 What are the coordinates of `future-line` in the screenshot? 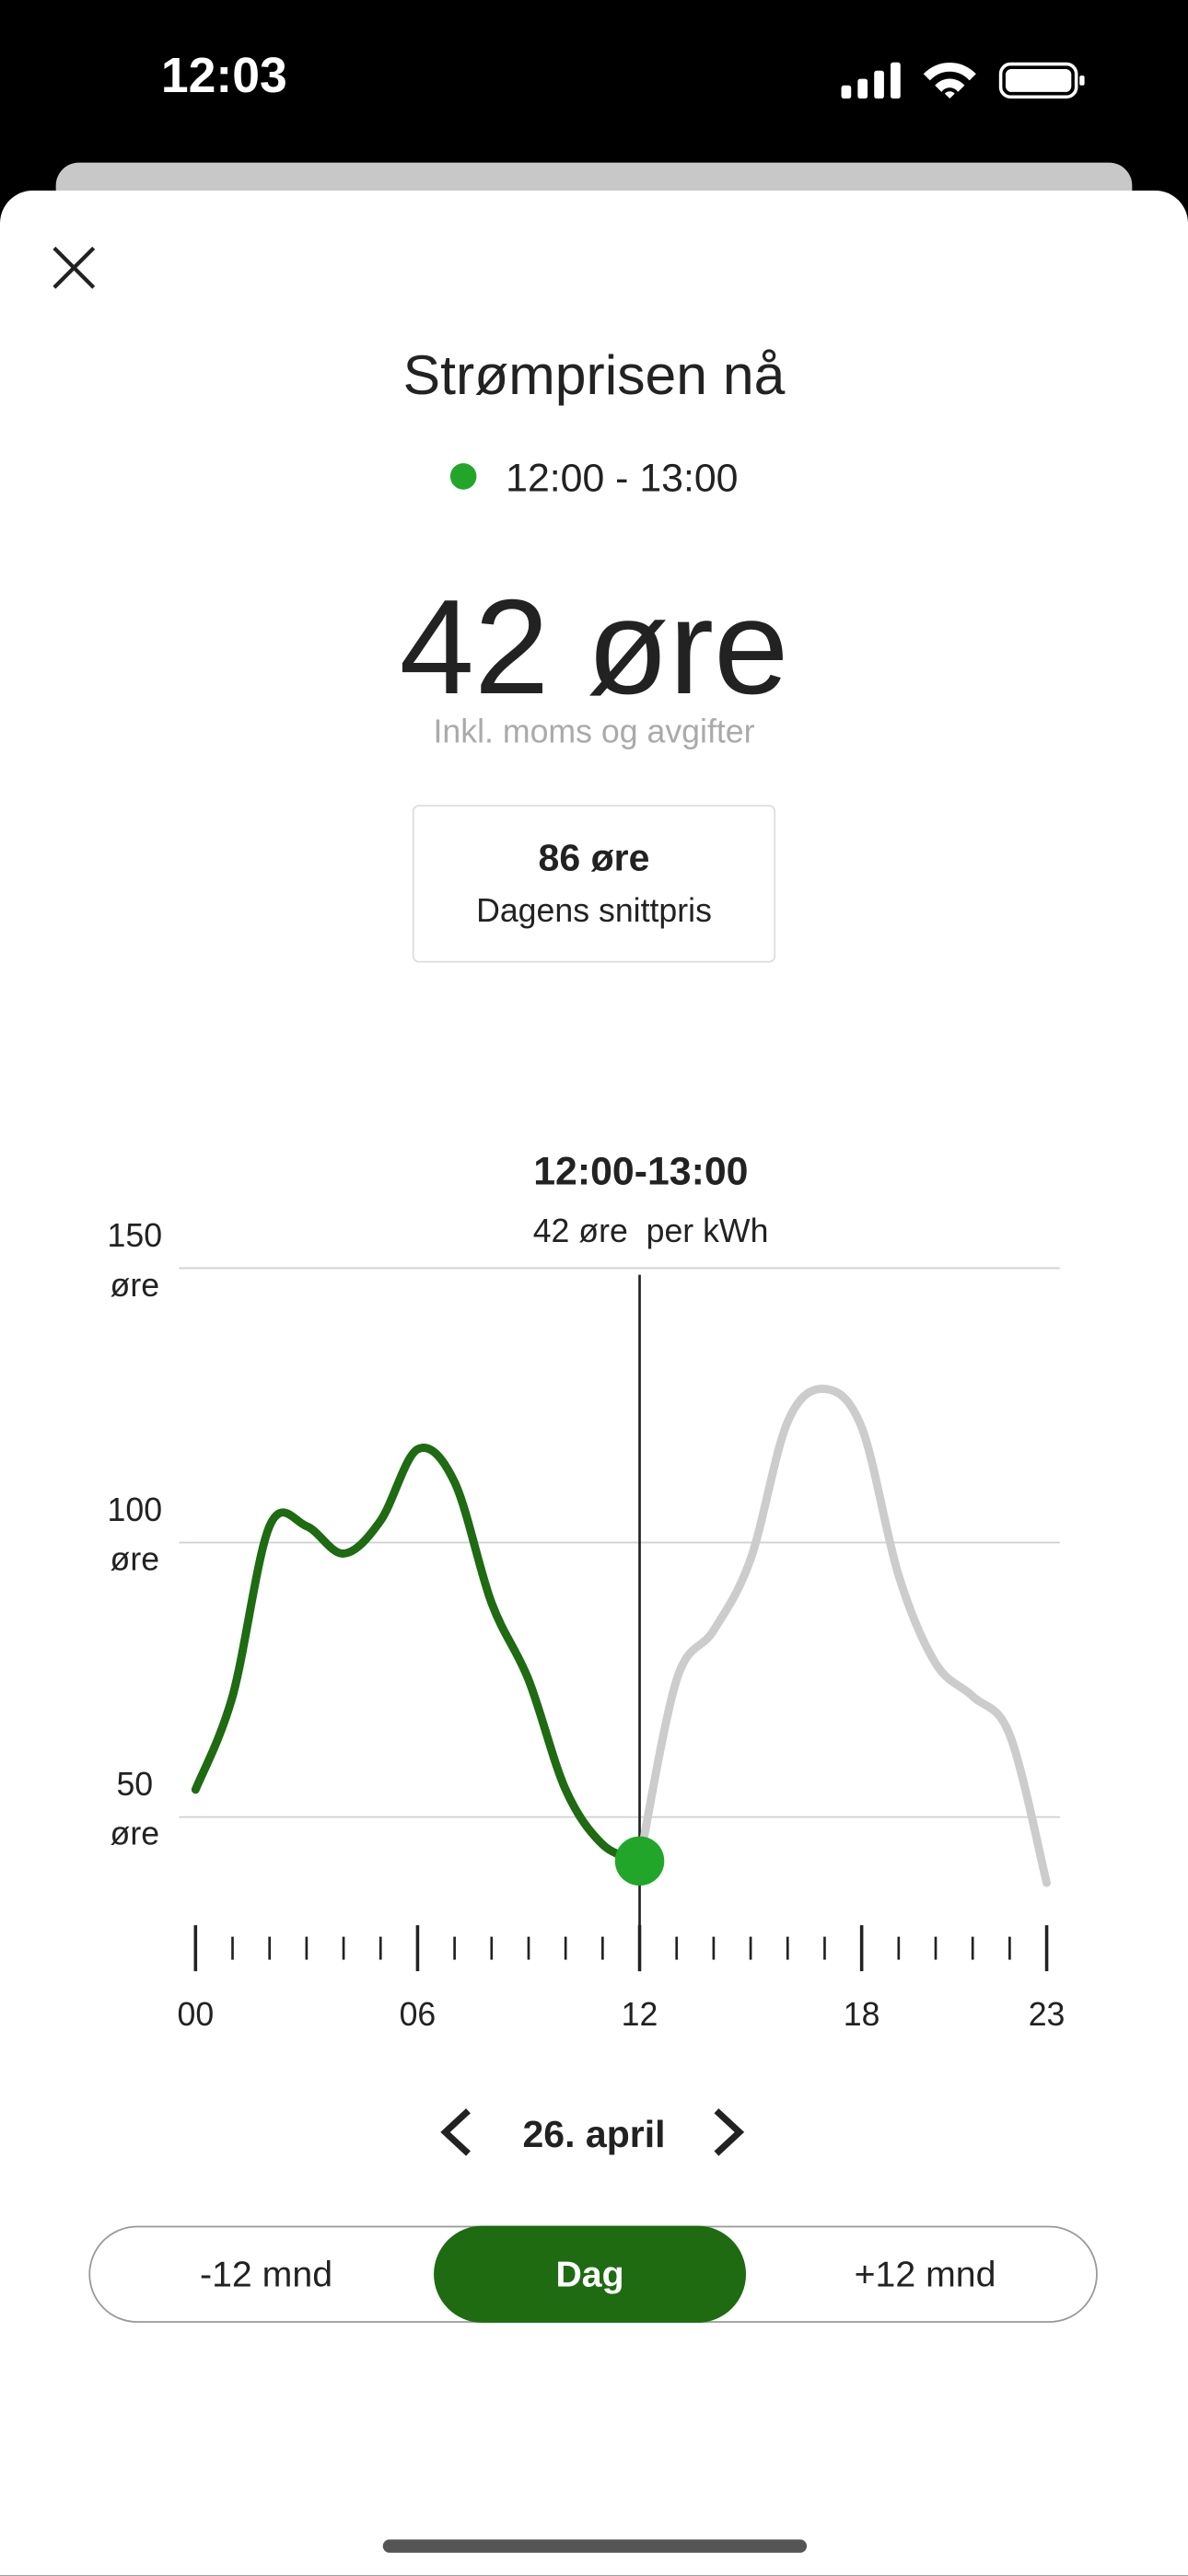 It's located at (843, 1636).